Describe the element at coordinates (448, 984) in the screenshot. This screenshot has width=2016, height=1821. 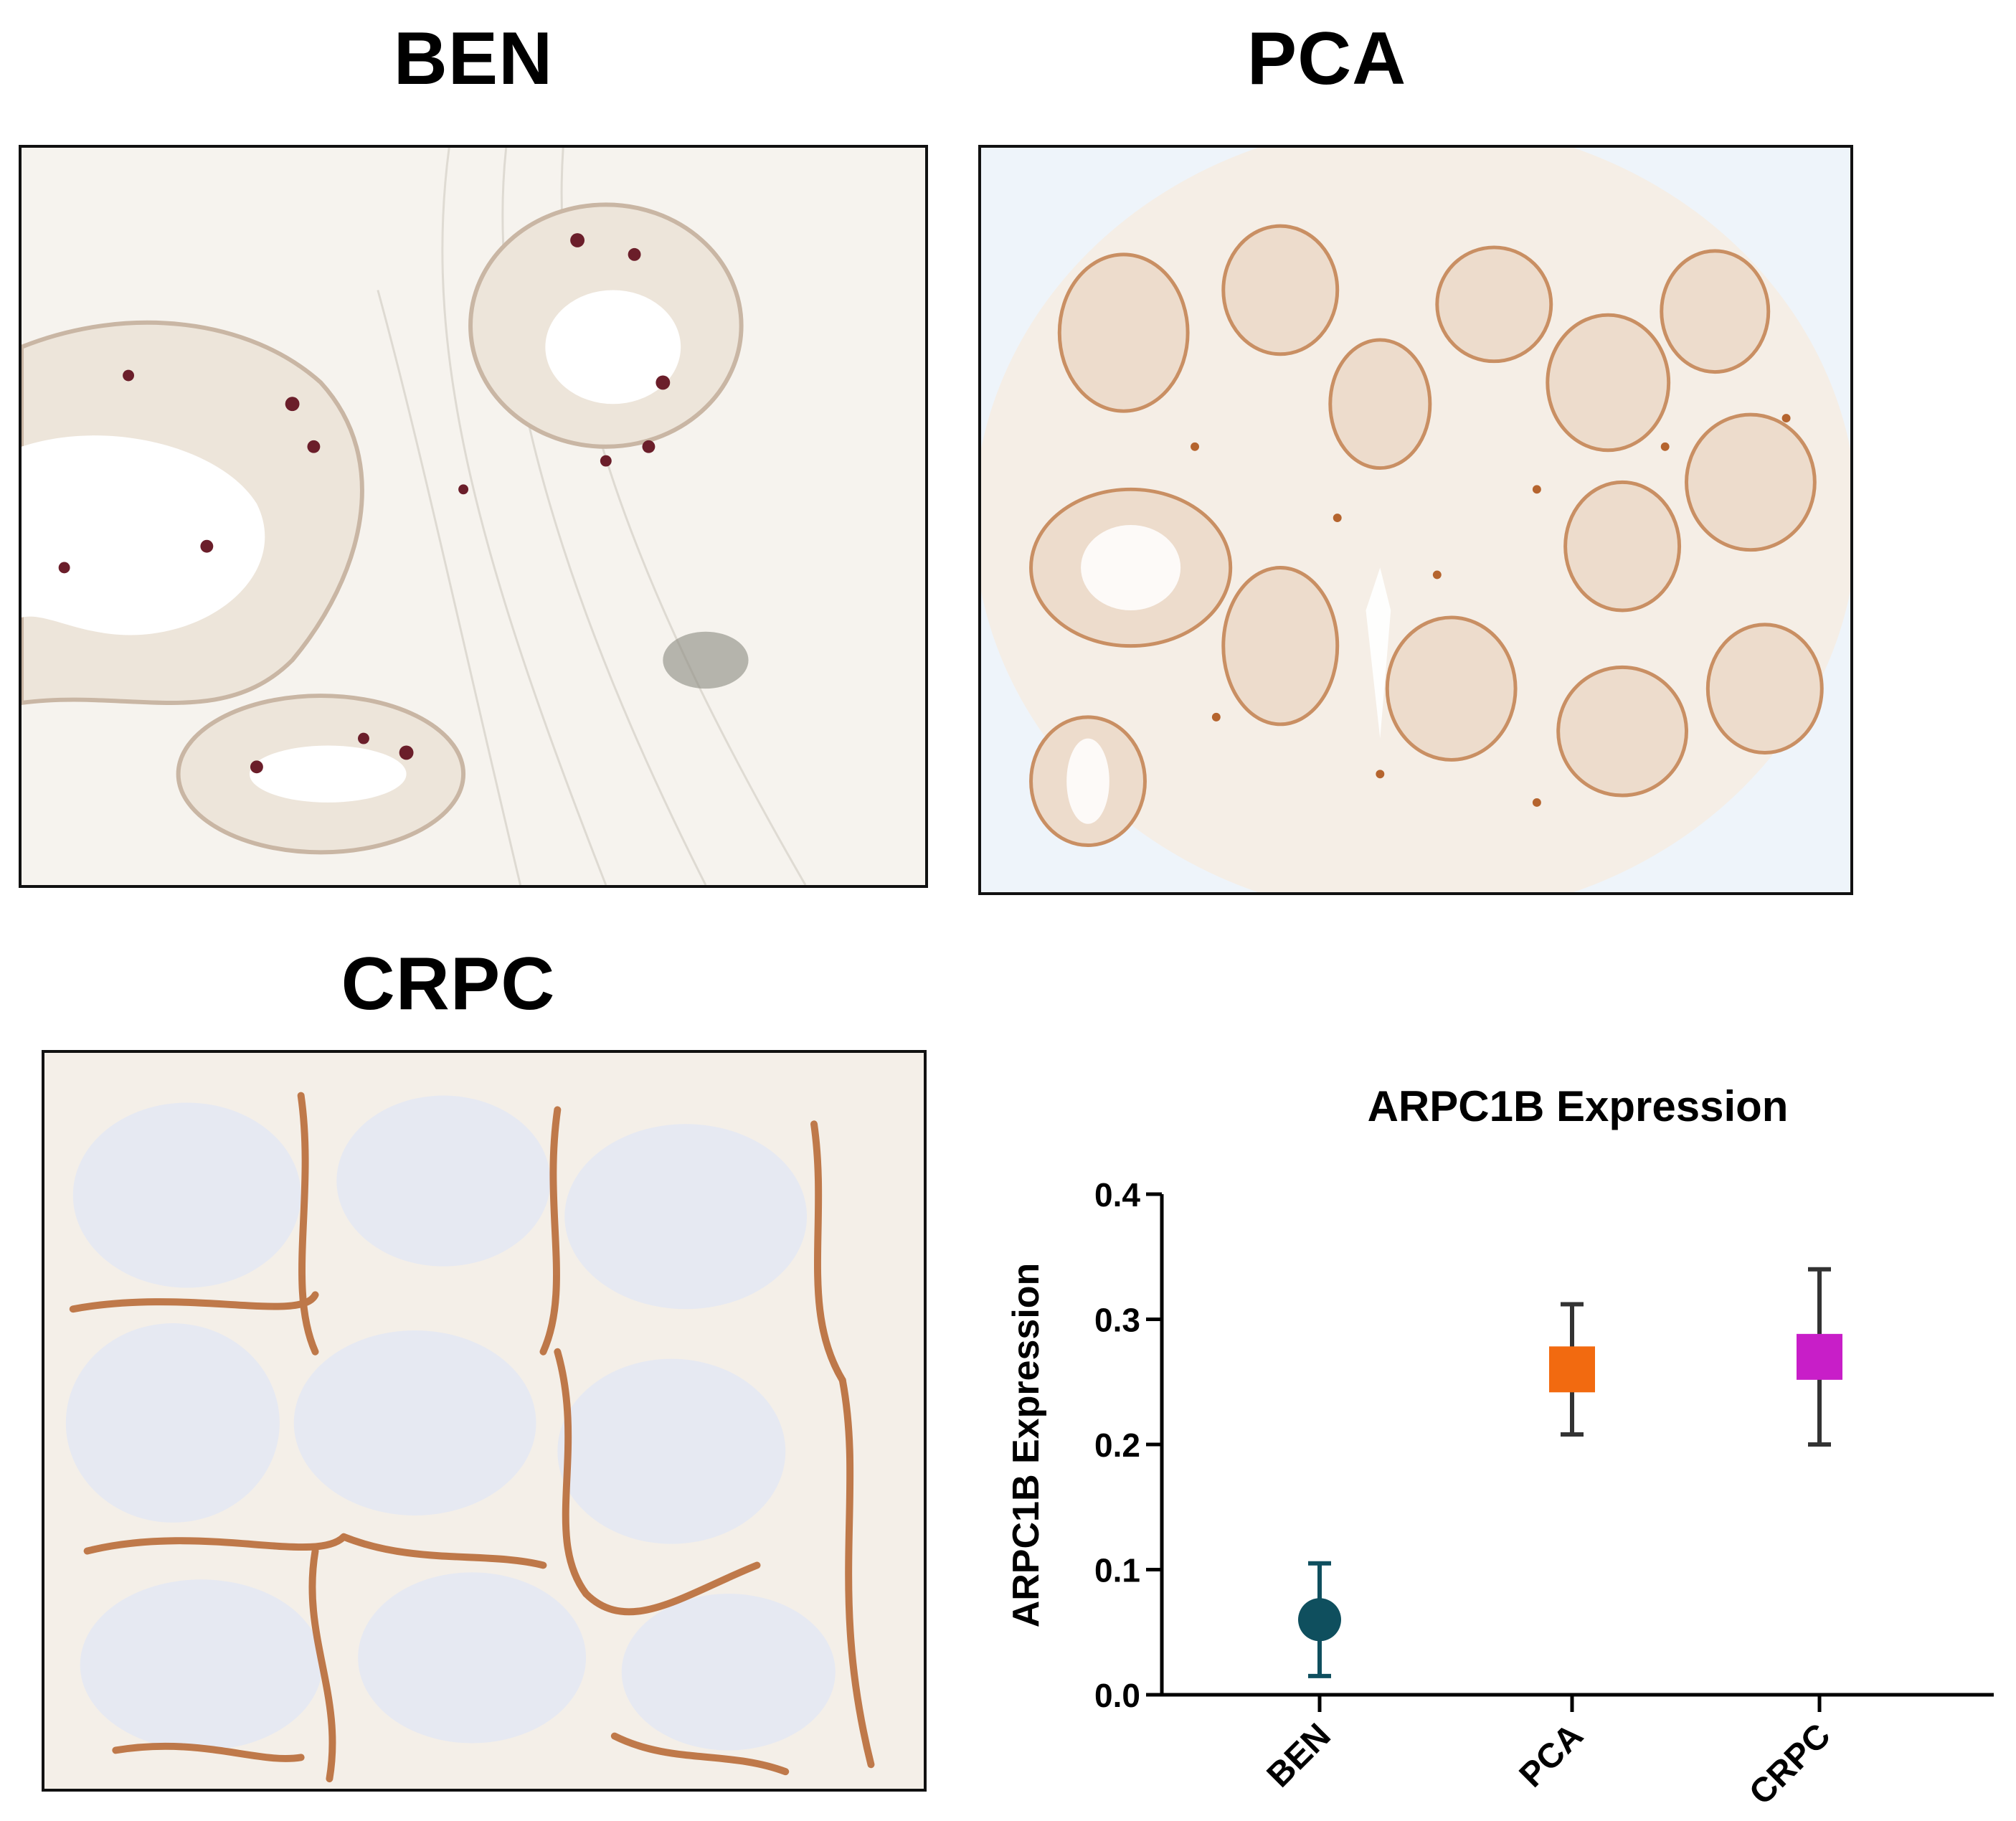
I see `panel-title-crpc: CRPC` at that location.